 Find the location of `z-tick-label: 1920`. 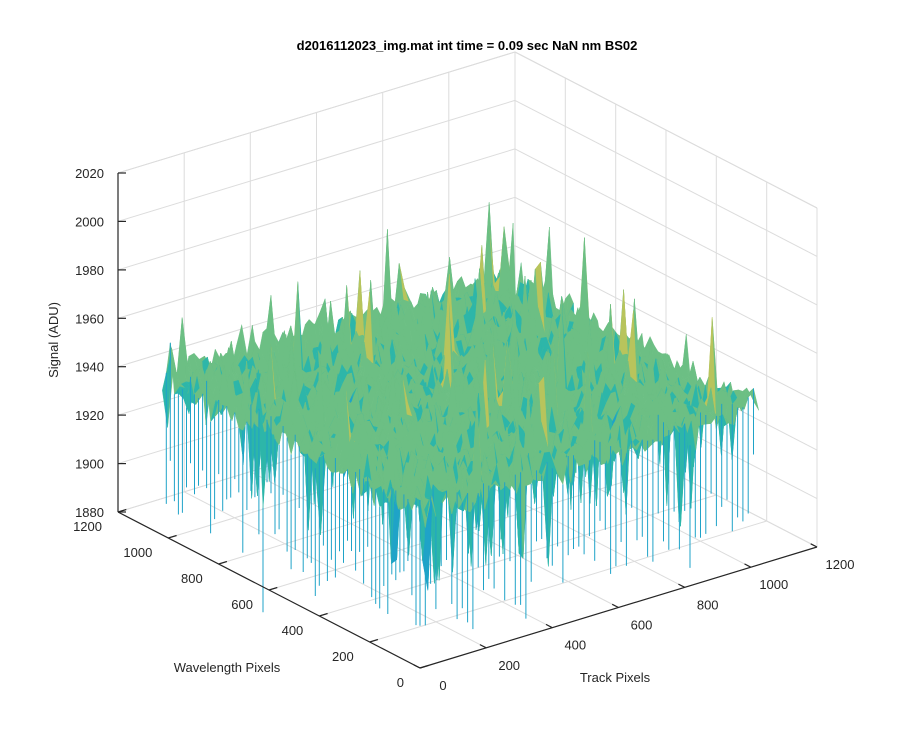

z-tick-label: 1920 is located at coordinates (89, 415).